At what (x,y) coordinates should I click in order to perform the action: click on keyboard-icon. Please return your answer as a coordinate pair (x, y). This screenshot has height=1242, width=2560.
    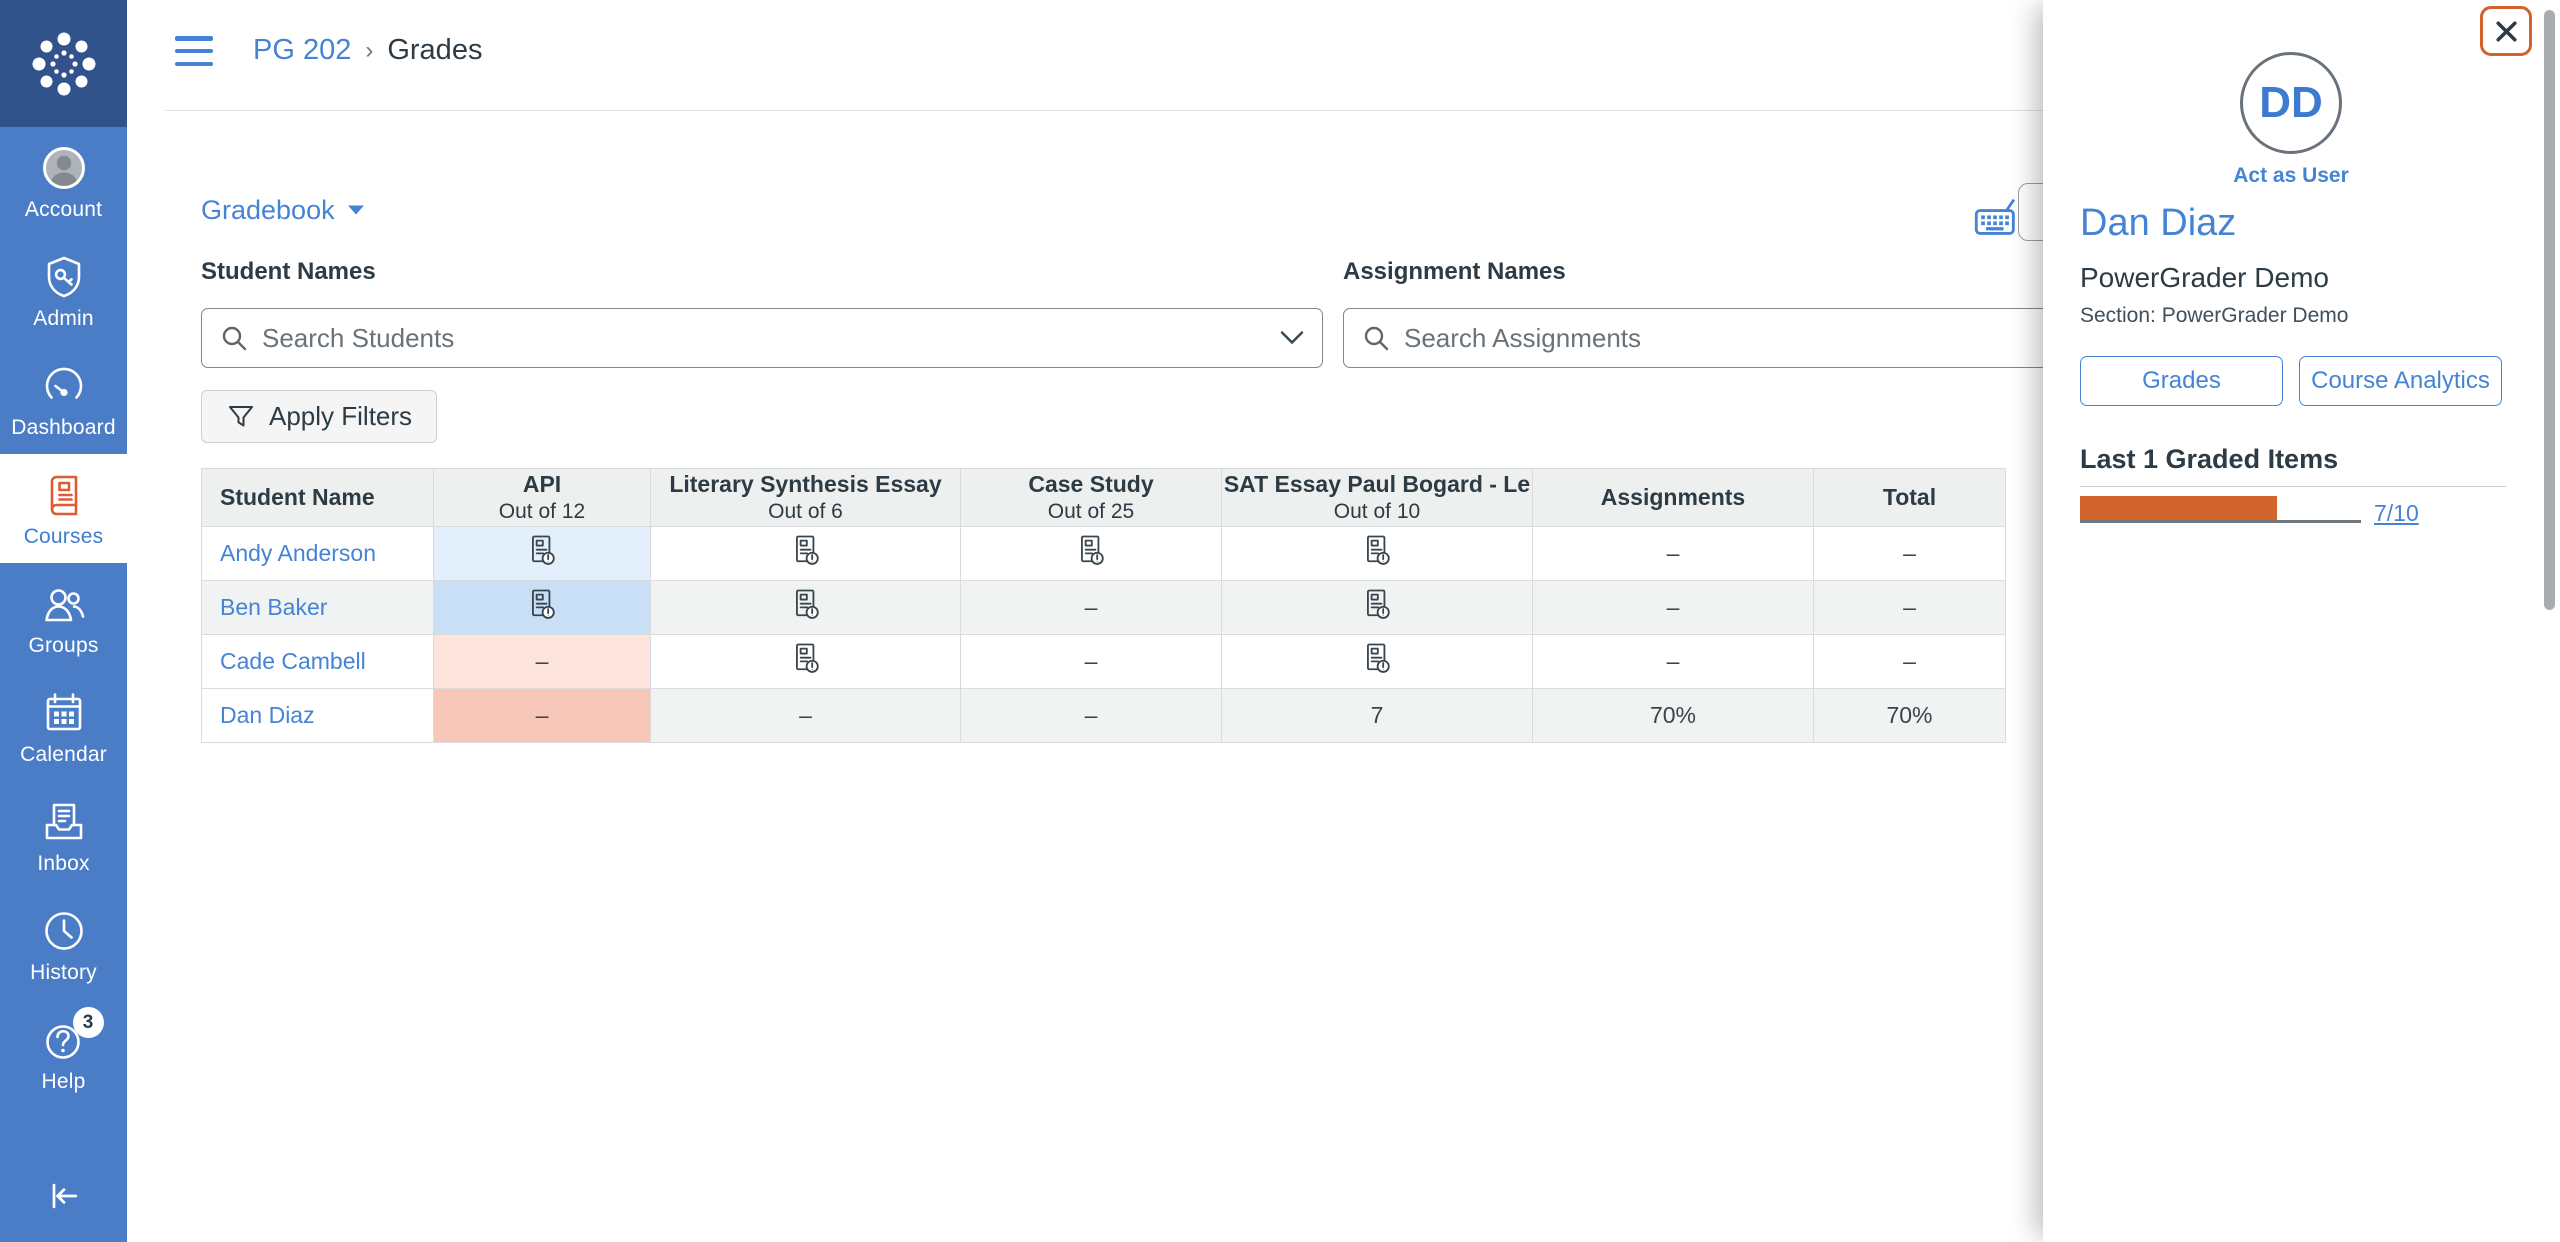
    Looking at the image, I should click on (1995, 216).